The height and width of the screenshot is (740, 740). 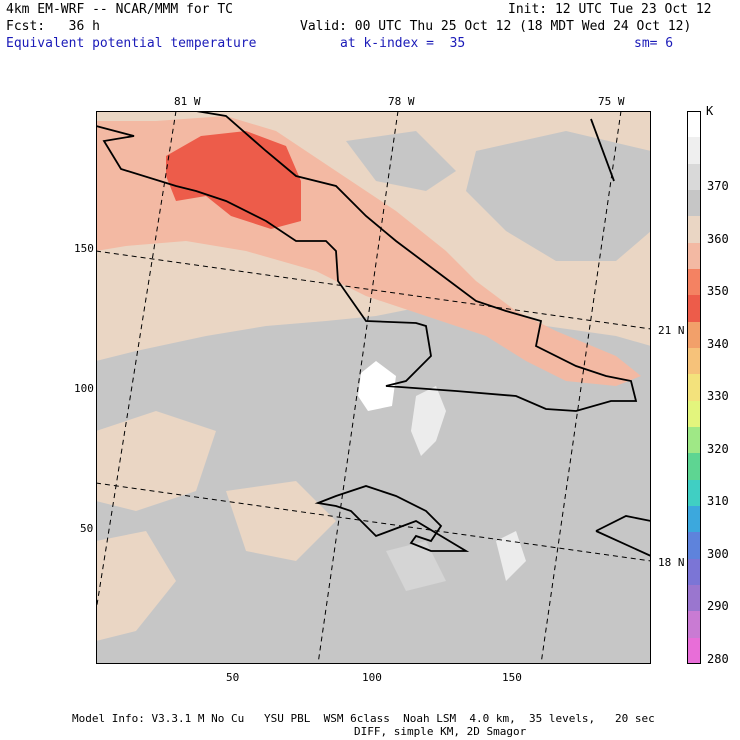 I want to click on legend-level-label: 340, so click(x=718, y=343).